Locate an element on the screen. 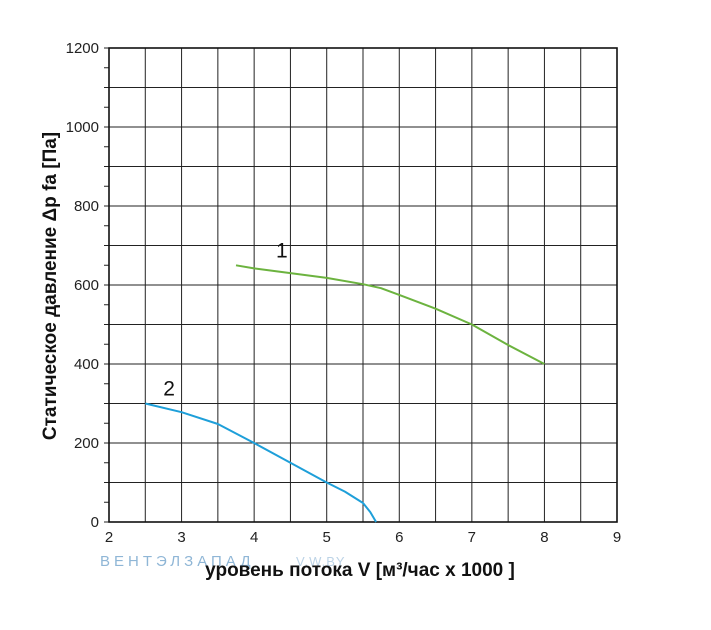 The height and width of the screenshot is (630, 711). y-tick-label: 200 is located at coordinates (86, 443).